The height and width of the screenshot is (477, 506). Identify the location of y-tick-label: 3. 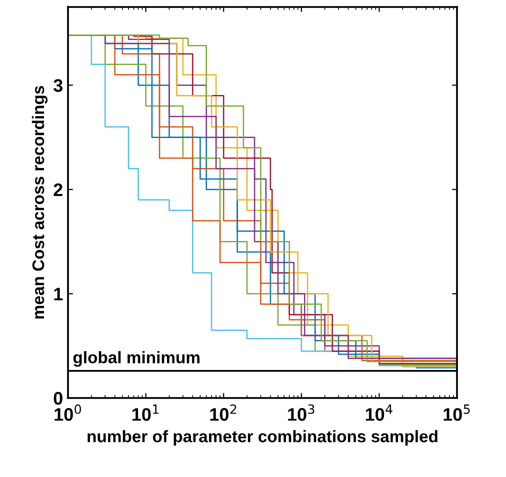
(58, 85).